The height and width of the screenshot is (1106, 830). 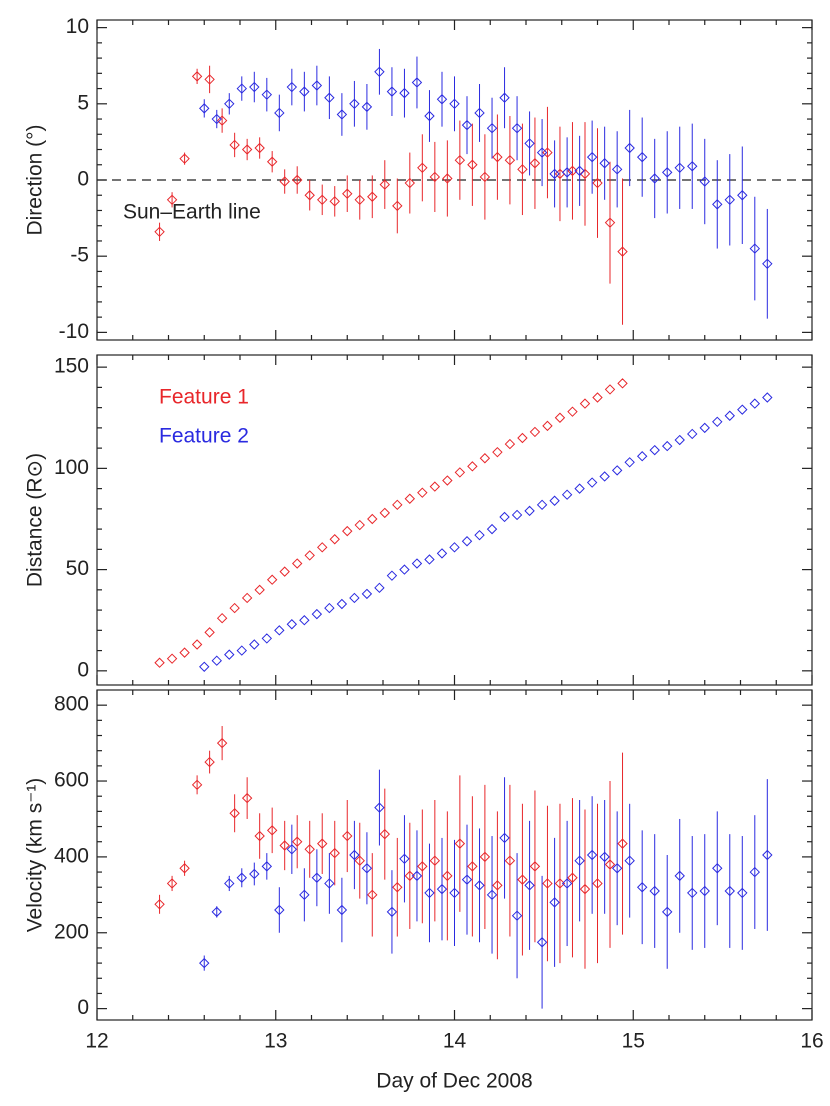 What do you see at coordinates (77, 568) in the screenshot?
I see `y-tick-label: 50` at bounding box center [77, 568].